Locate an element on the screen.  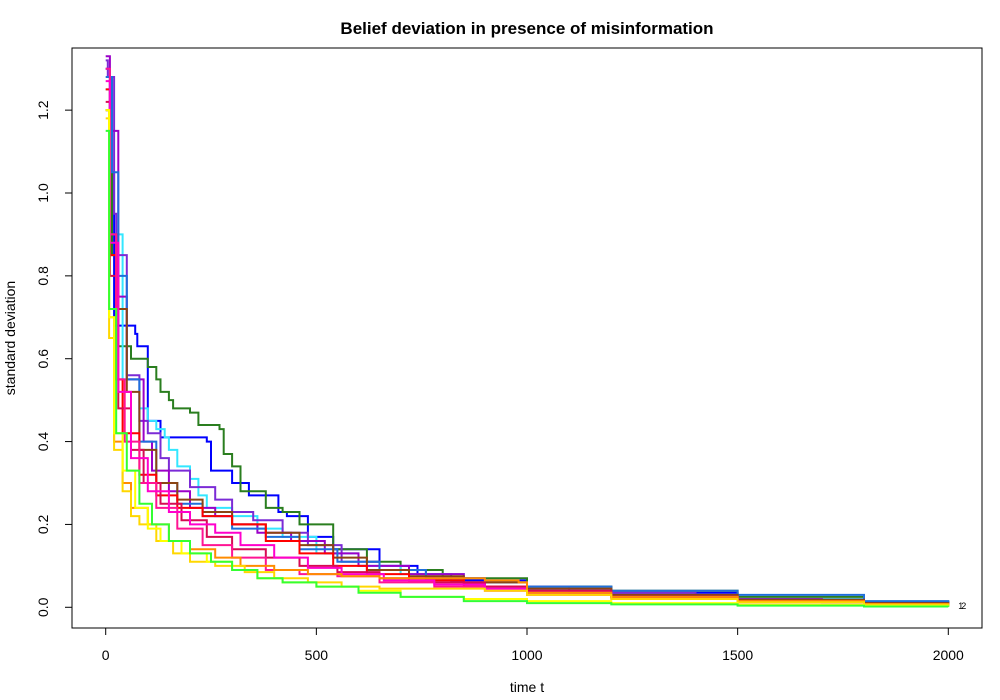
end-label: 2 is located at coordinates (963, 606).